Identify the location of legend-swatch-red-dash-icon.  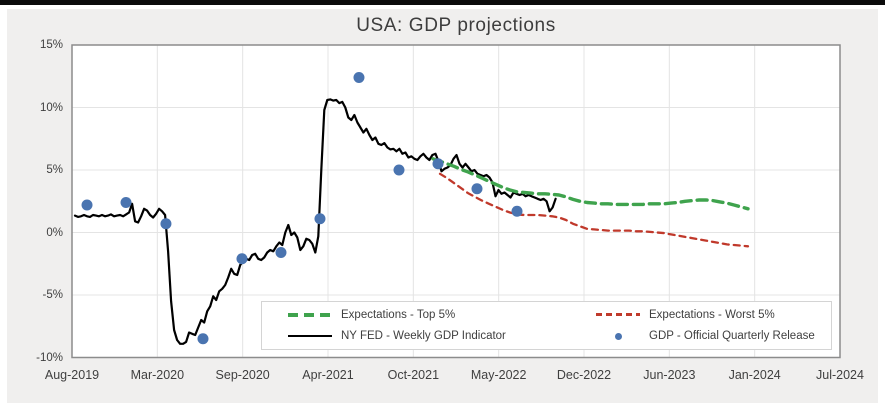
(618, 315).